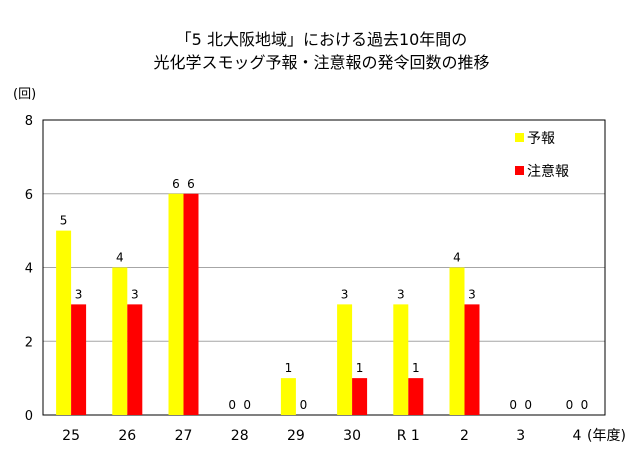  Describe the element at coordinates (29, 121) in the screenshot. I see `y-tick-label: 8` at that location.